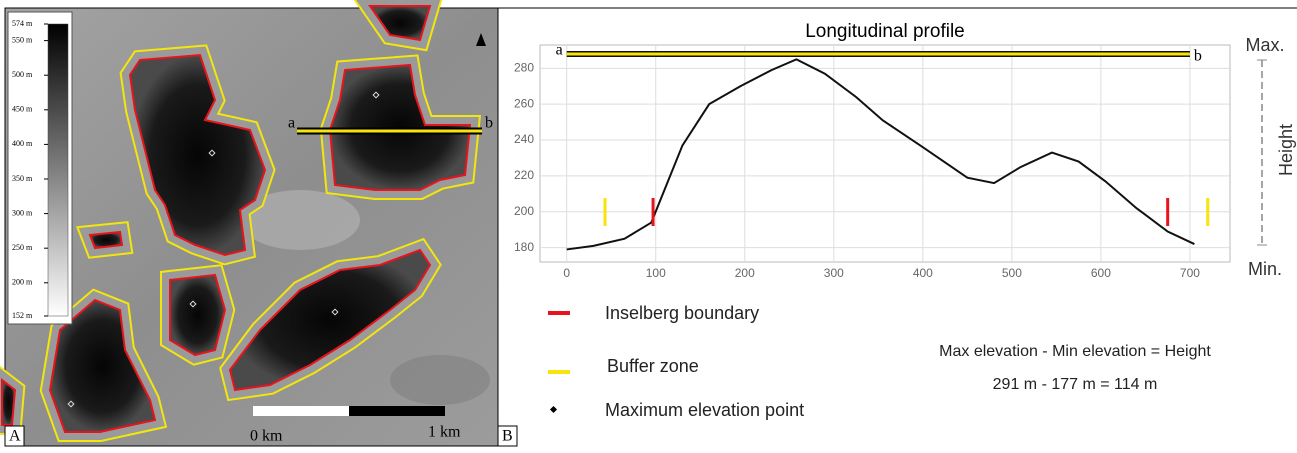 The width and height of the screenshot is (1297, 453). I want to click on y-tick-label: 260, so click(524, 103).